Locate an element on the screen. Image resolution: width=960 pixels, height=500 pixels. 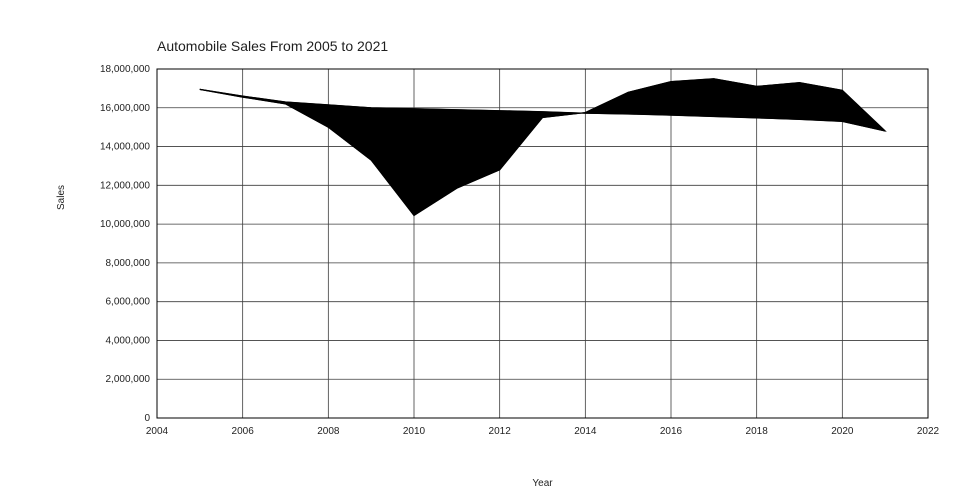
y-tick-label: 0 is located at coordinates (147, 418).